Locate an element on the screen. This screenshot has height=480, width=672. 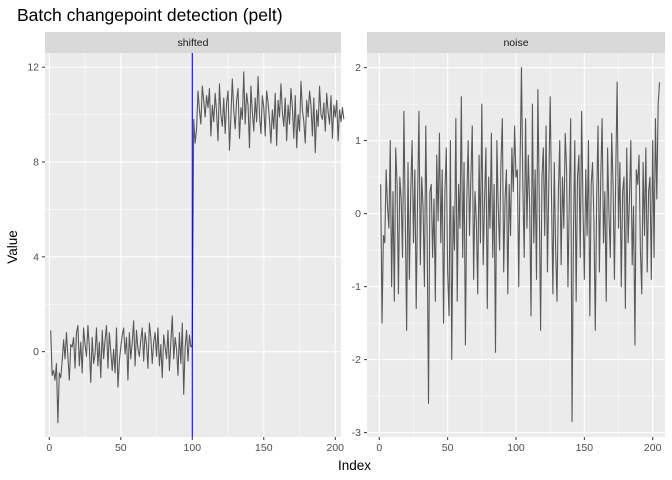
y-tick-label: -3 is located at coordinates (356, 433).